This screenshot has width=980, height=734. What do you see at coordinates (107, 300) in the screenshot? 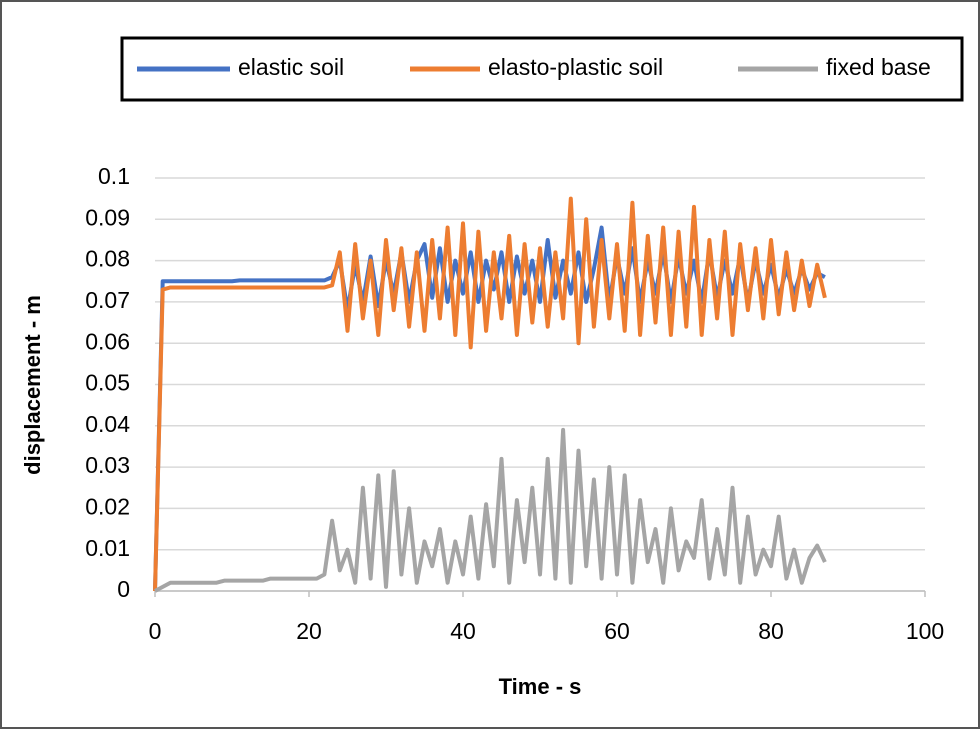
I see `y-tick-label: 0.07` at bounding box center [107, 300].